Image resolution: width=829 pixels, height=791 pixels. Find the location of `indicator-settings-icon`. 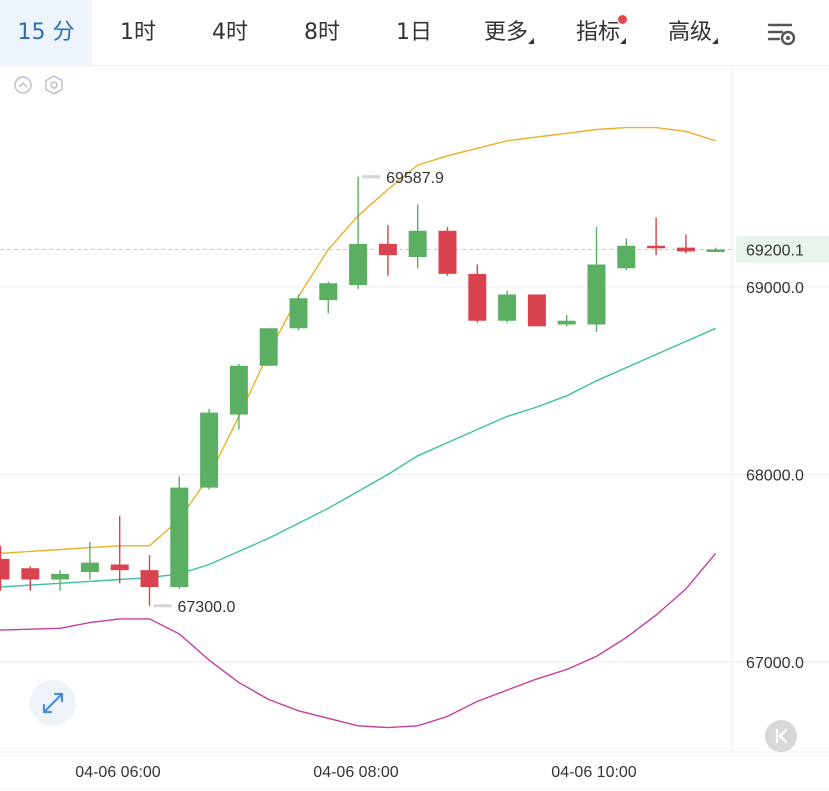

indicator-settings-icon is located at coordinates (54, 85).